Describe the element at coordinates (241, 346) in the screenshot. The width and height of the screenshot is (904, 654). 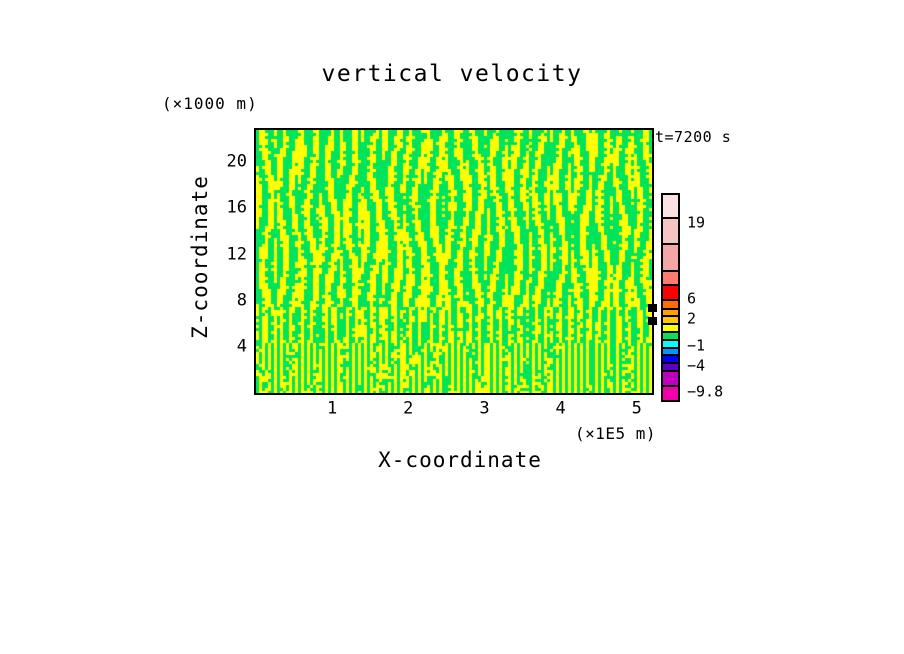
I see `z-tick-label: 4` at that location.